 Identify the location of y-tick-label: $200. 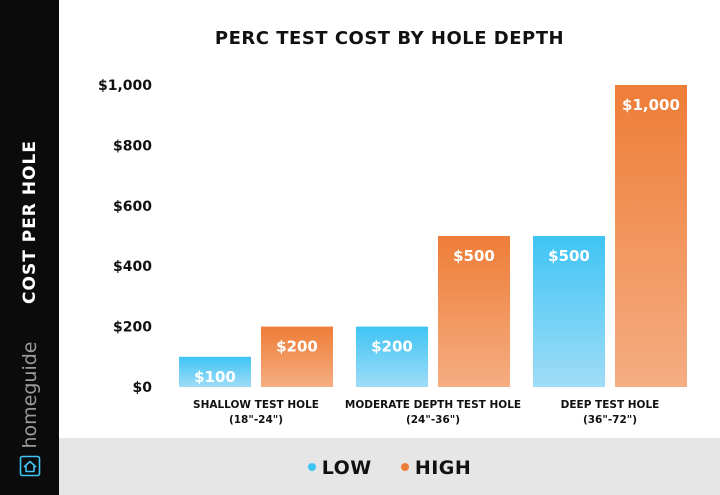
(132, 328).